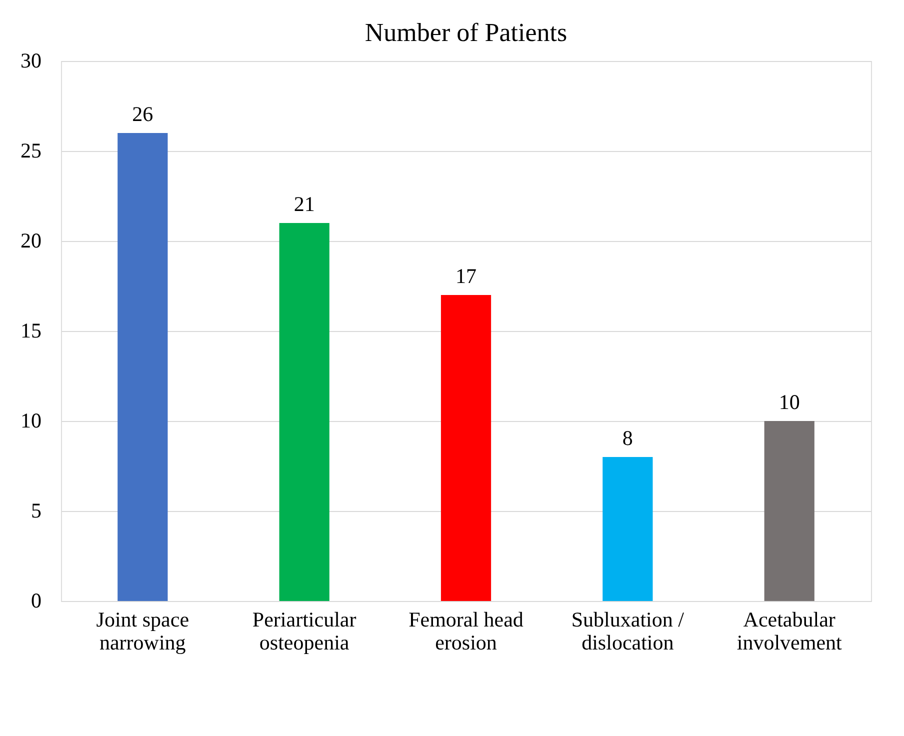 This screenshot has width=904, height=736. Describe the element at coordinates (789, 631) in the screenshot. I see `x-tick-label: Acetabular involvement` at that location.